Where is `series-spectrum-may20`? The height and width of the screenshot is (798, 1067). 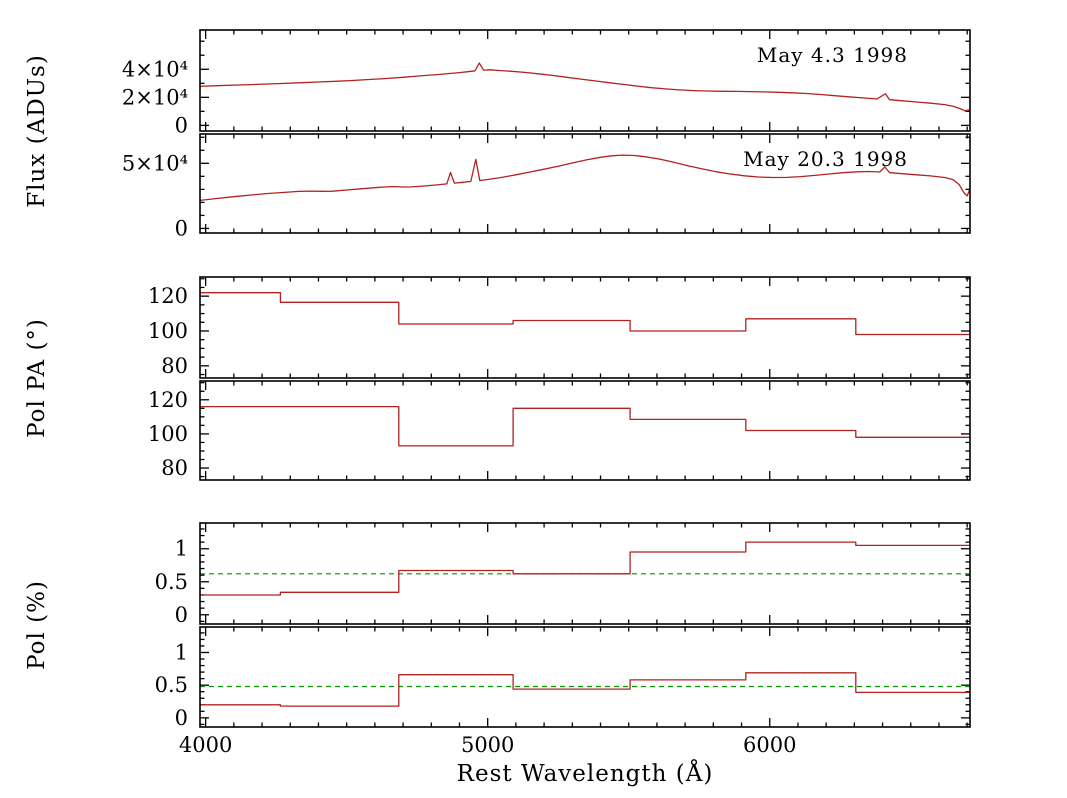 series-spectrum-may20 is located at coordinates (585, 178).